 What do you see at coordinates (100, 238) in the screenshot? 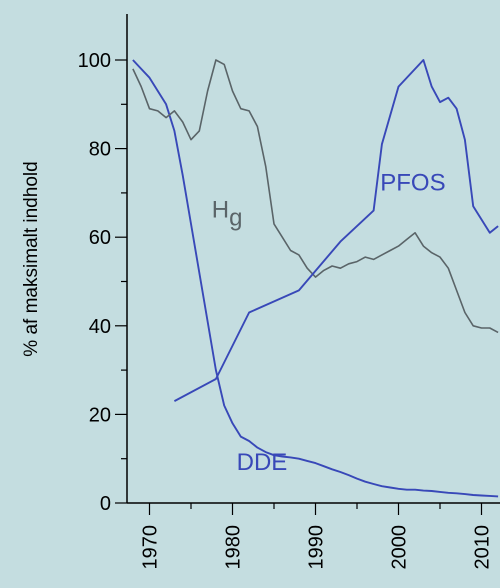
I see `y-tick-label: 60` at bounding box center [100, 238].